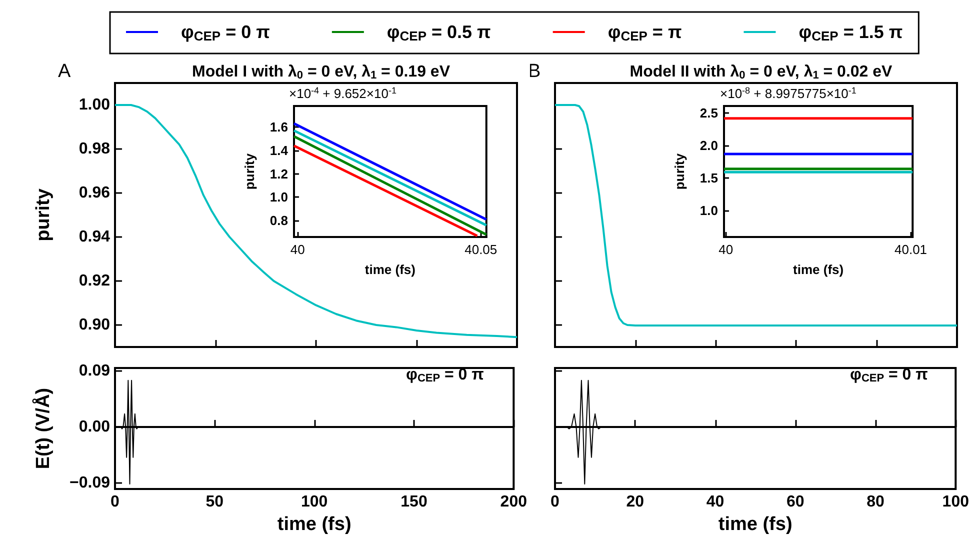  Describe the element at coordinates (90, 483) in the screenshot. I see `y-tick-label: −0.09` at that location.